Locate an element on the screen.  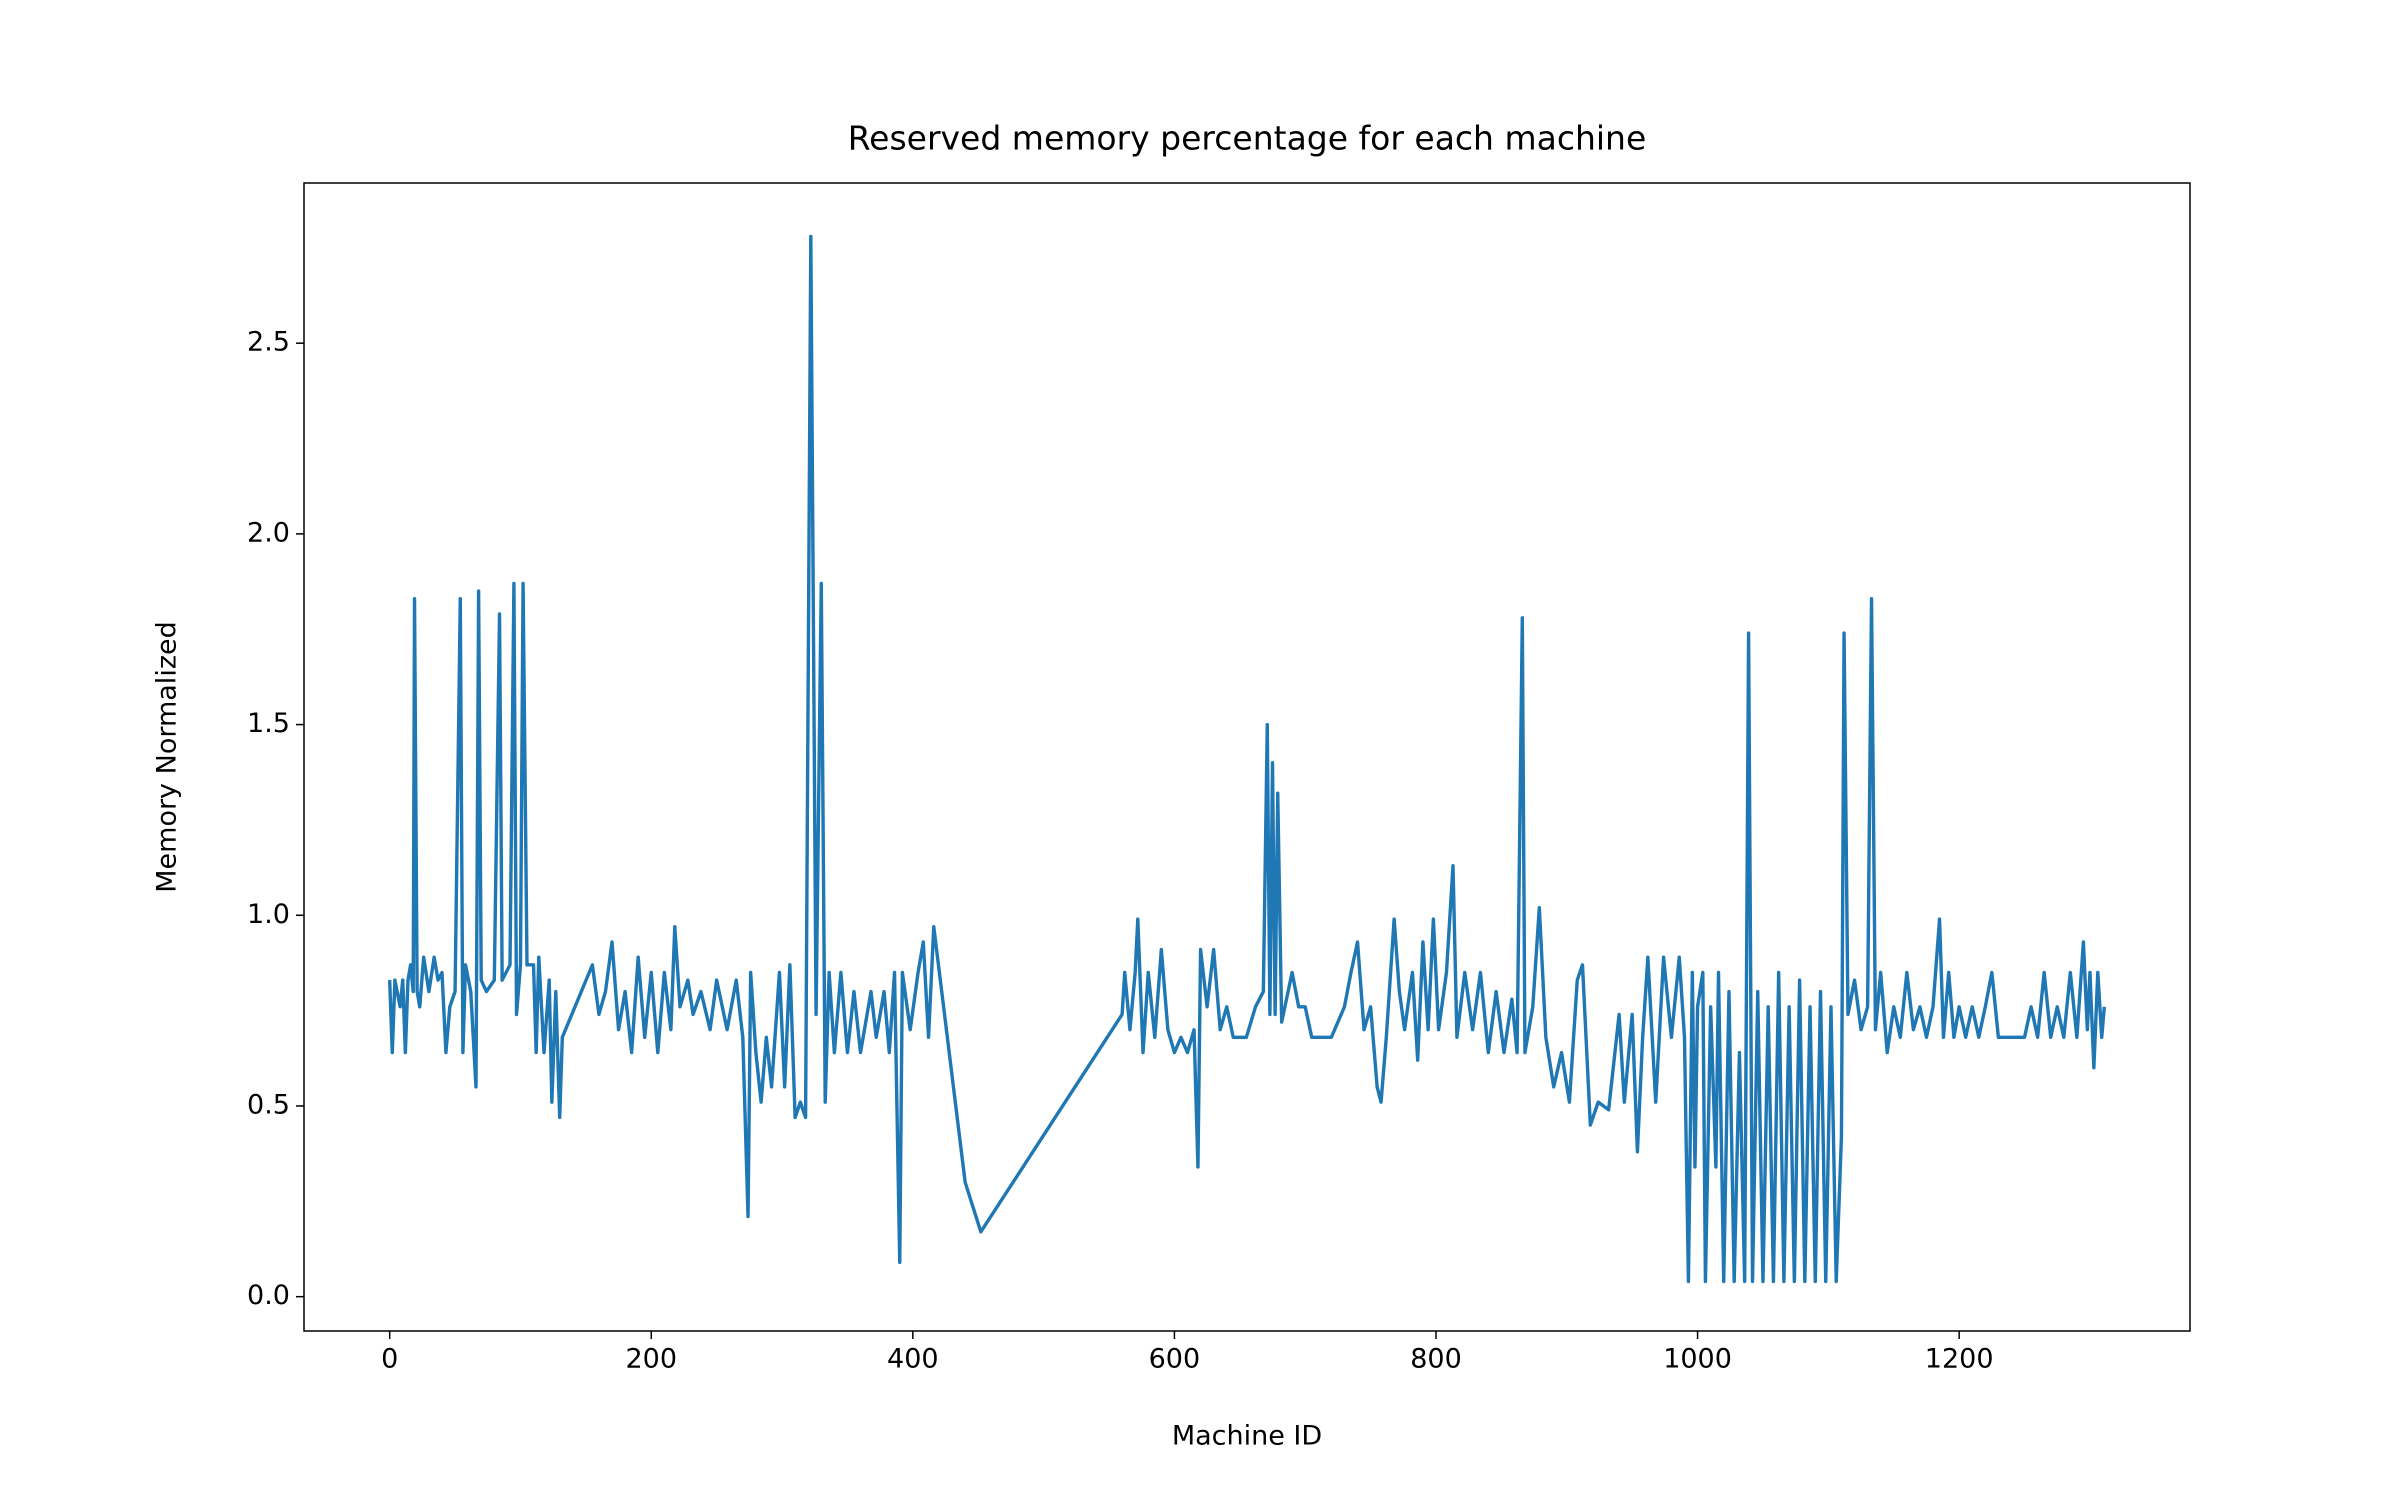
x-tick-label: 400 is located at coordinates (913, 1359).